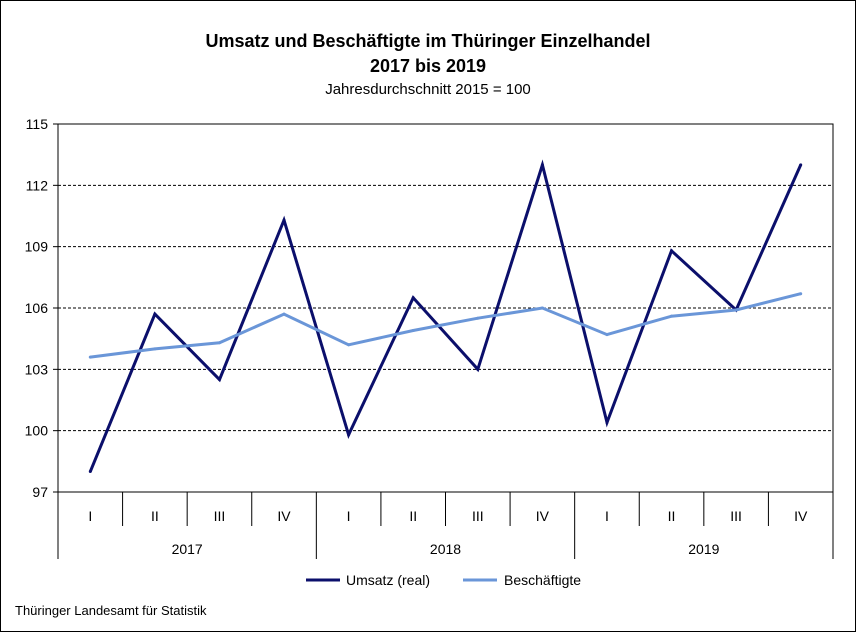 This screenshot has height=632, width=856. I want to click on year-label: 2017, so click(187, 549).